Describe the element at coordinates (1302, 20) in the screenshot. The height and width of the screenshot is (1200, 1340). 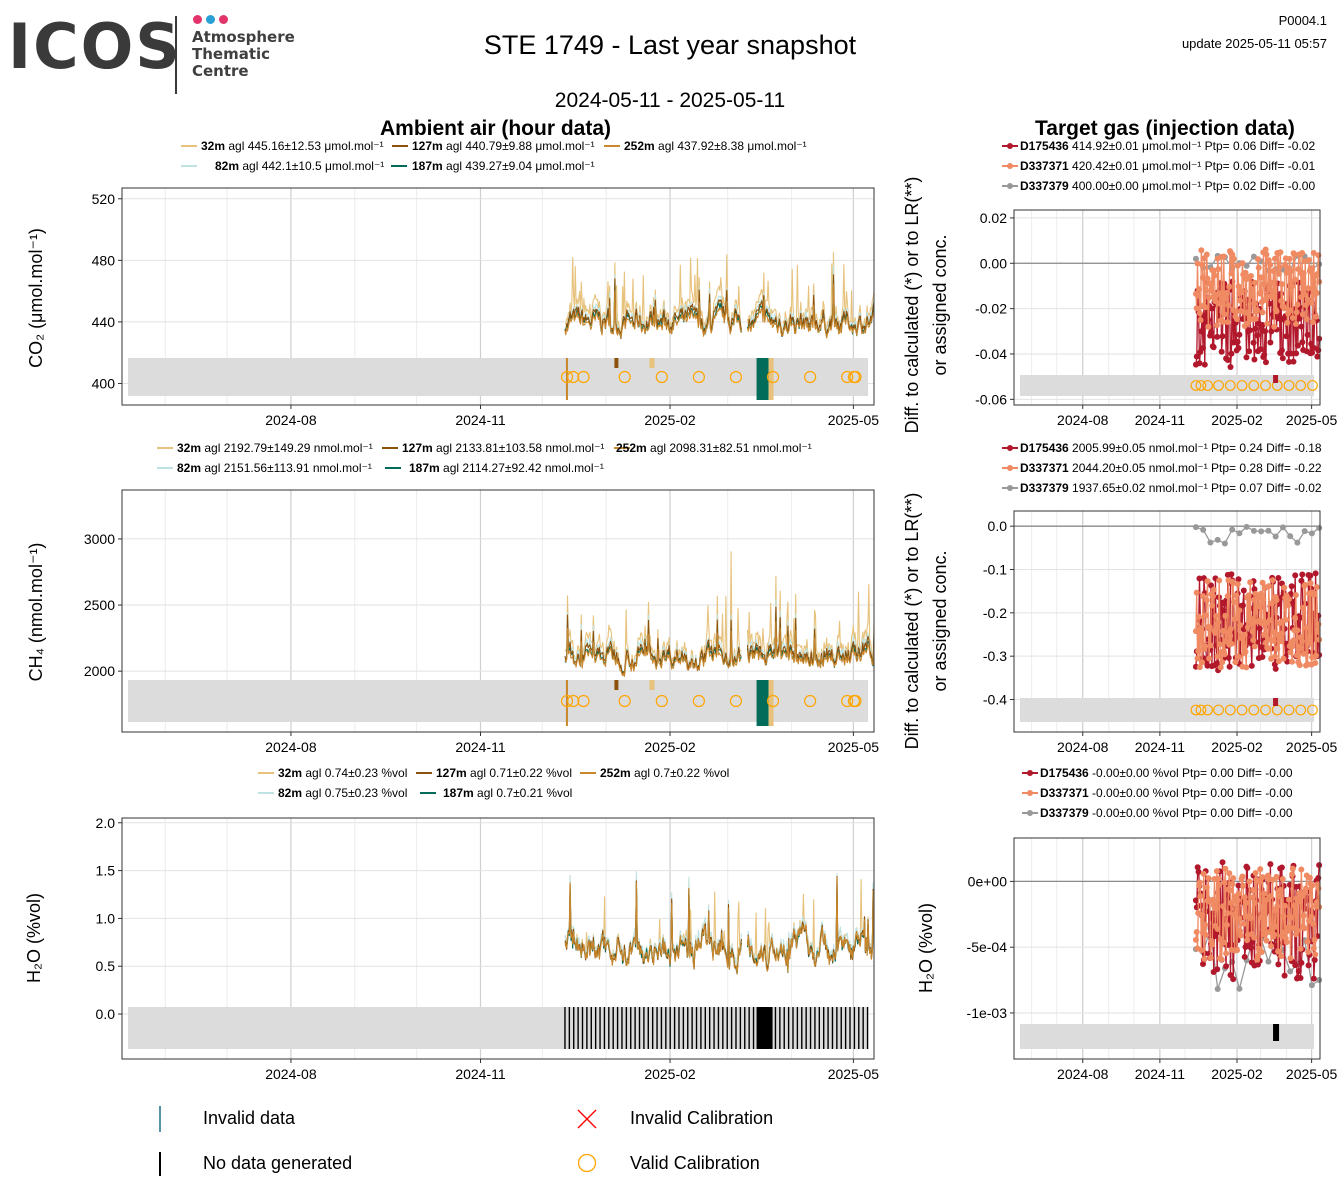
I see `product-code: P0004.1` at that location.